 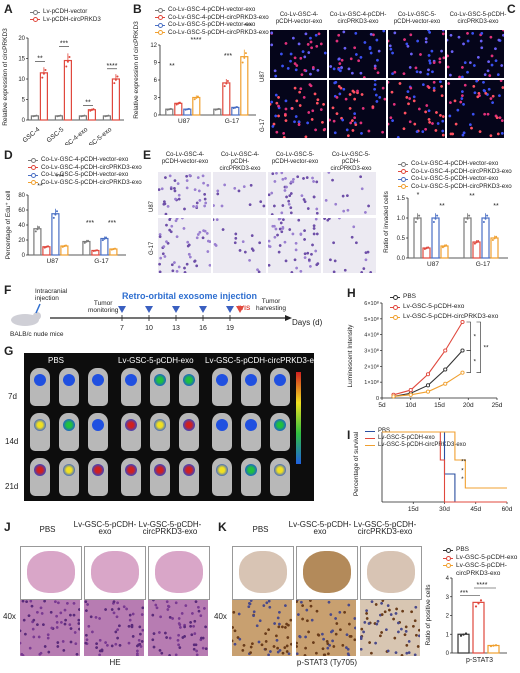 I want to click on experiment-timeline: 7 10 13 16 19, so click(x=151, y=317).